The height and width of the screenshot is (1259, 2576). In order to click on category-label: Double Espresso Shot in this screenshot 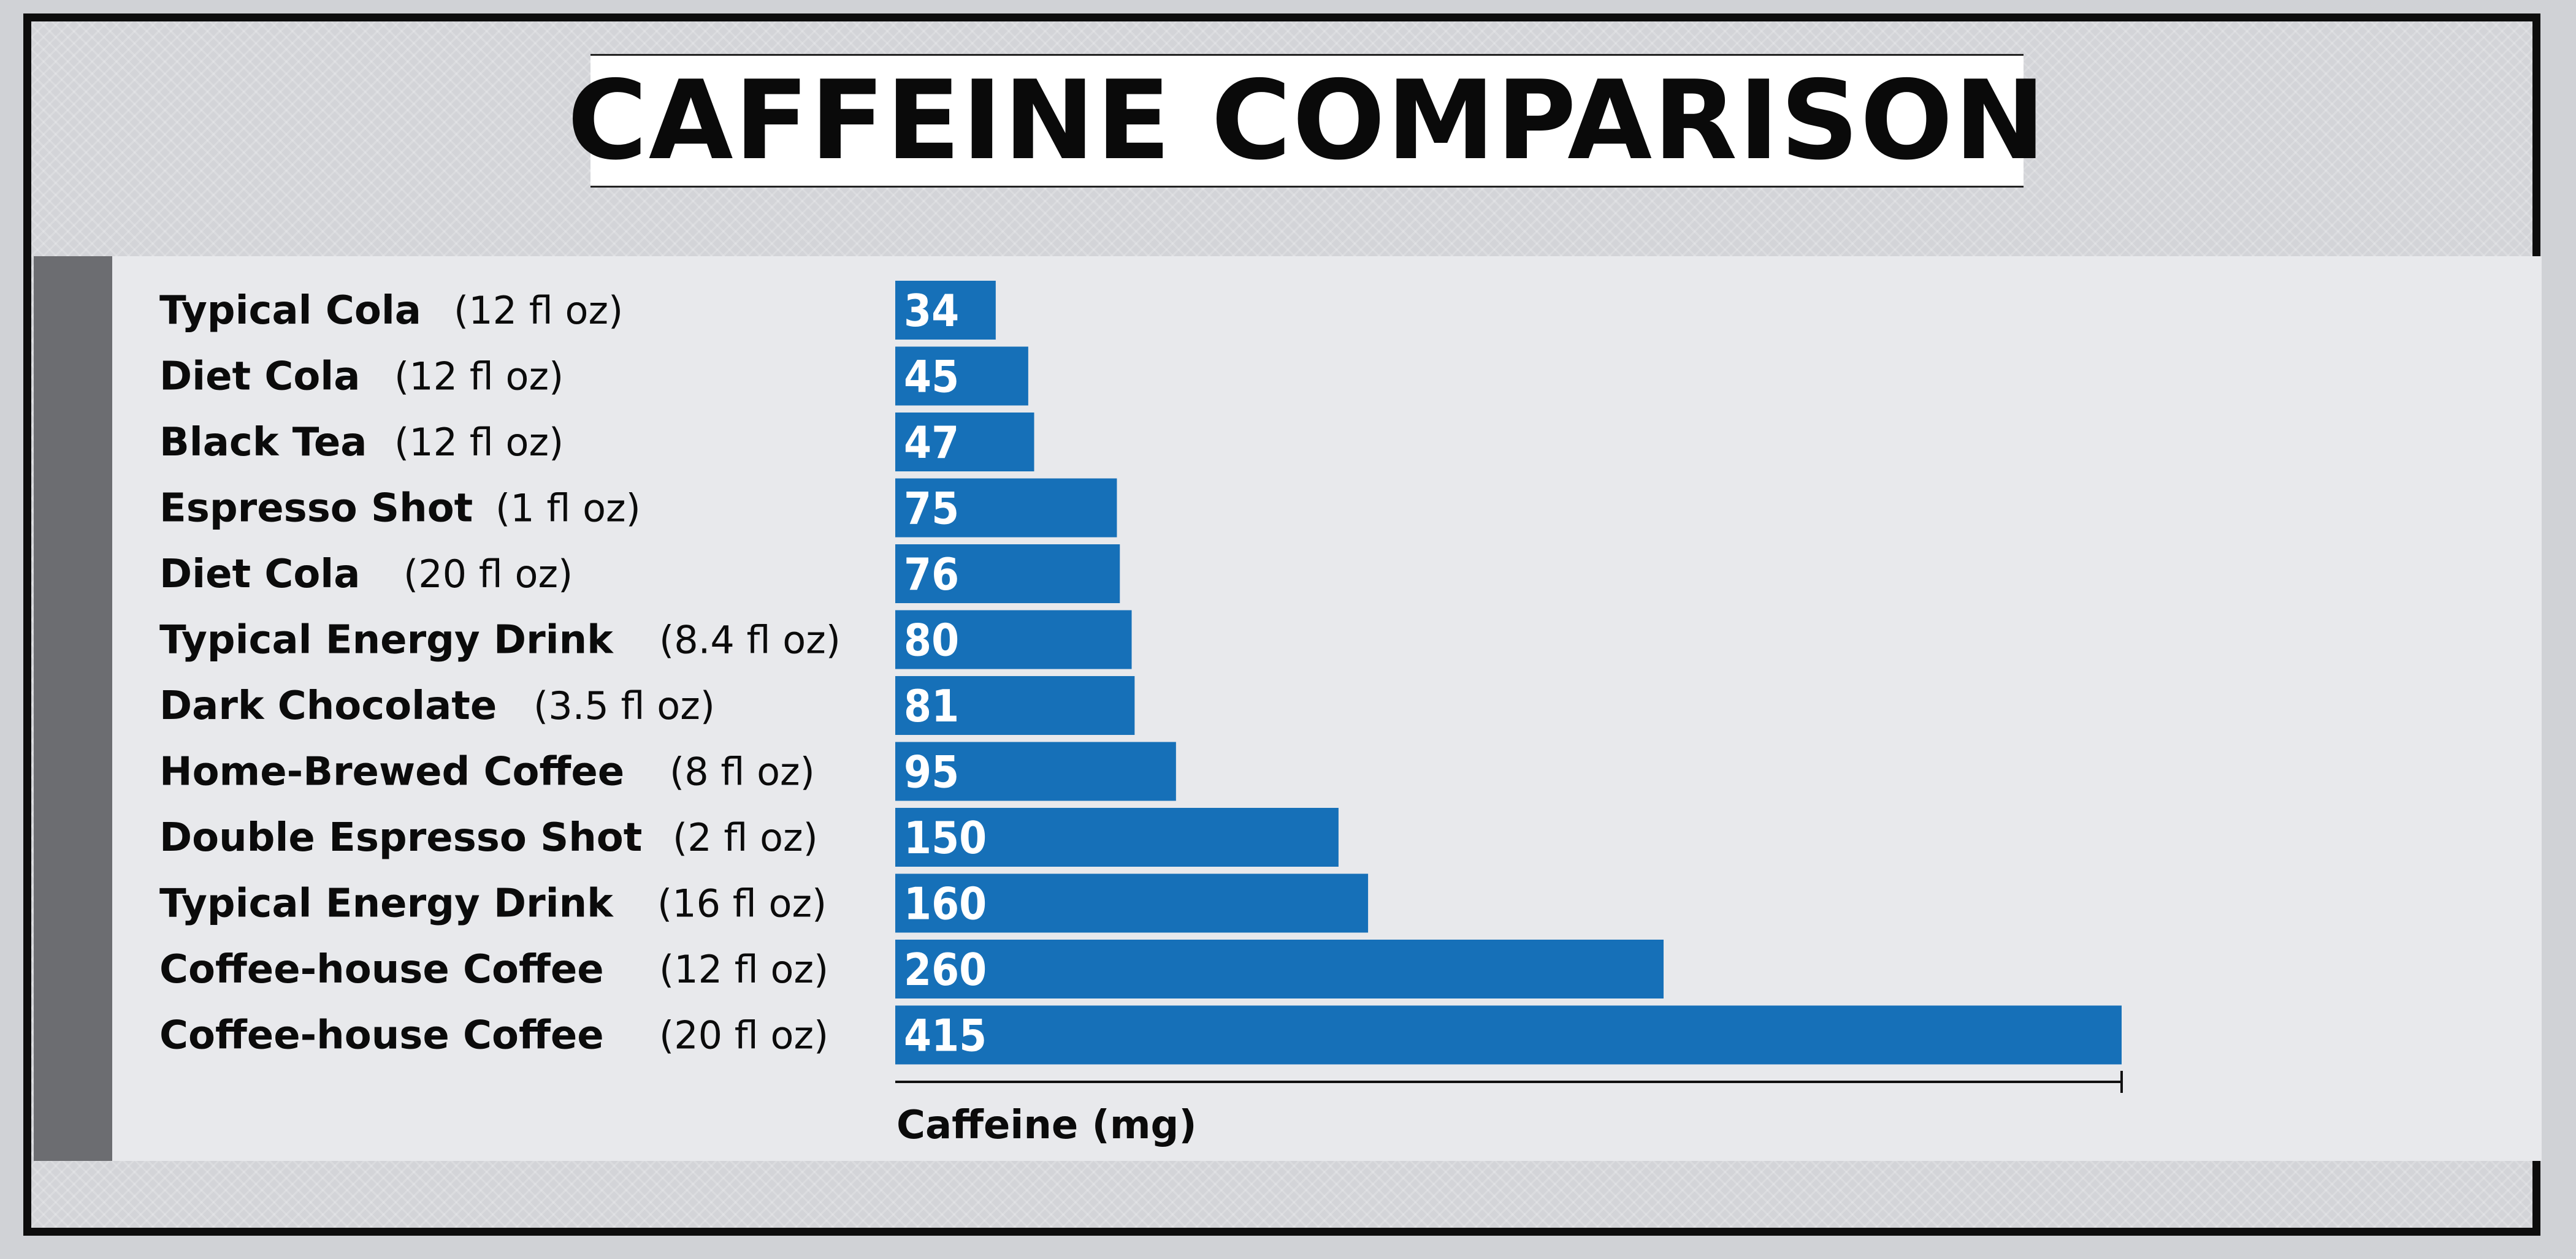, I will do `click(400, 838)`.